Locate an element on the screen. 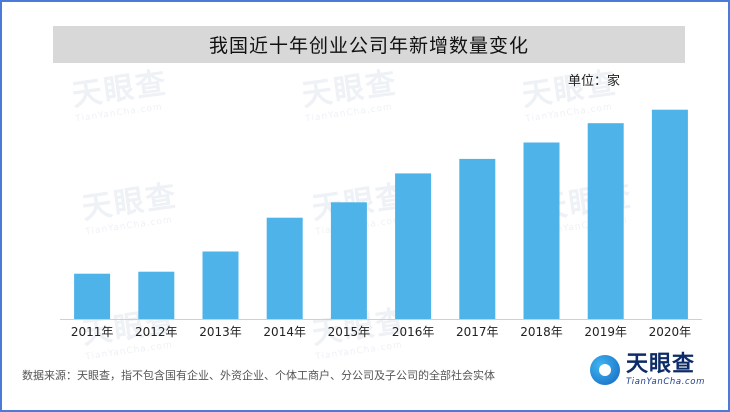  bar-2018年 is located at coordinates (541, 230).